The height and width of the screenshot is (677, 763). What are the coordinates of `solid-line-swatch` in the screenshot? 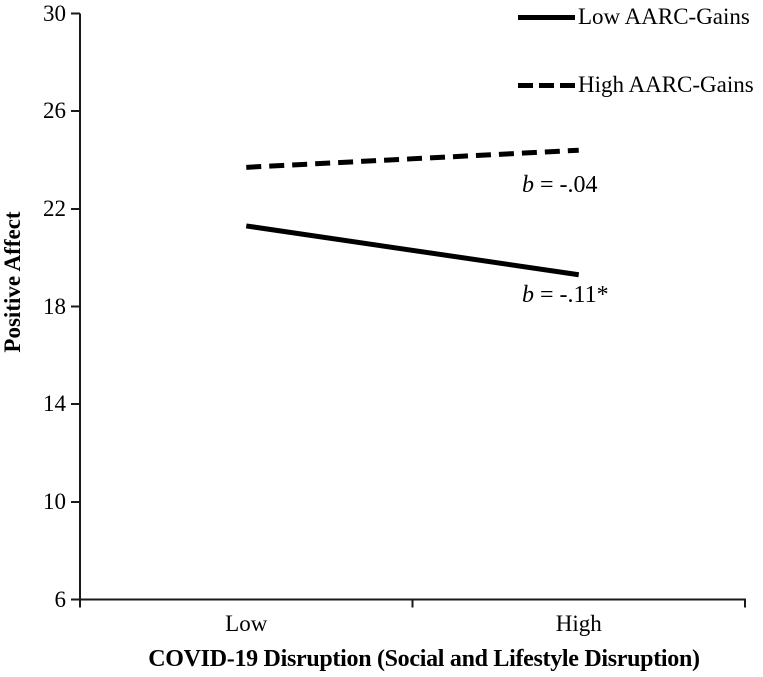 It's located at (546, 17).